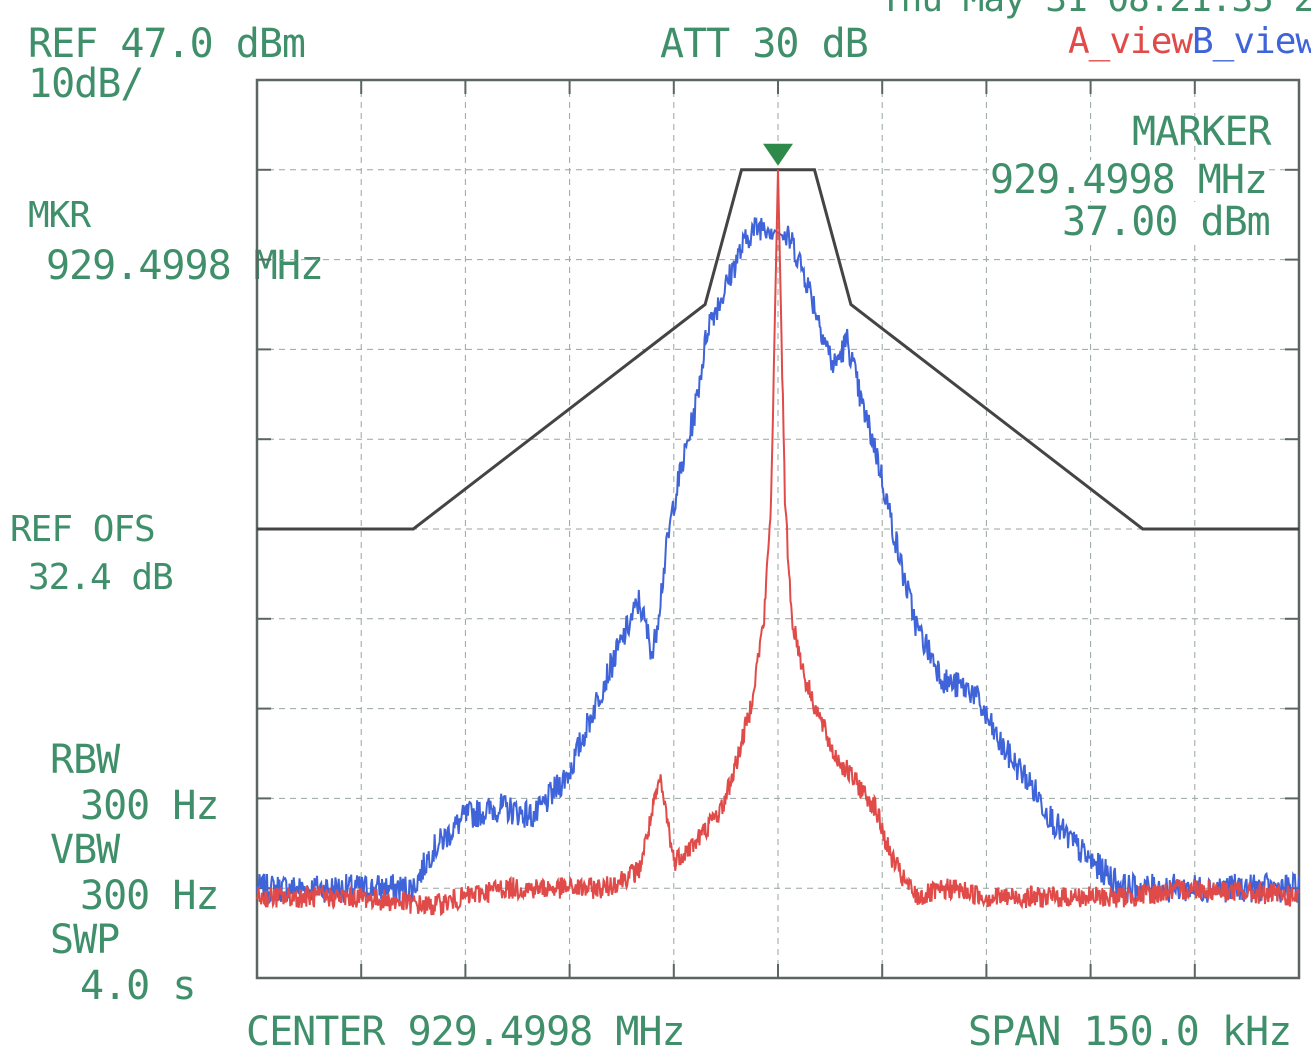  I want to click on rbw-label: RBW, so click(85, 760).